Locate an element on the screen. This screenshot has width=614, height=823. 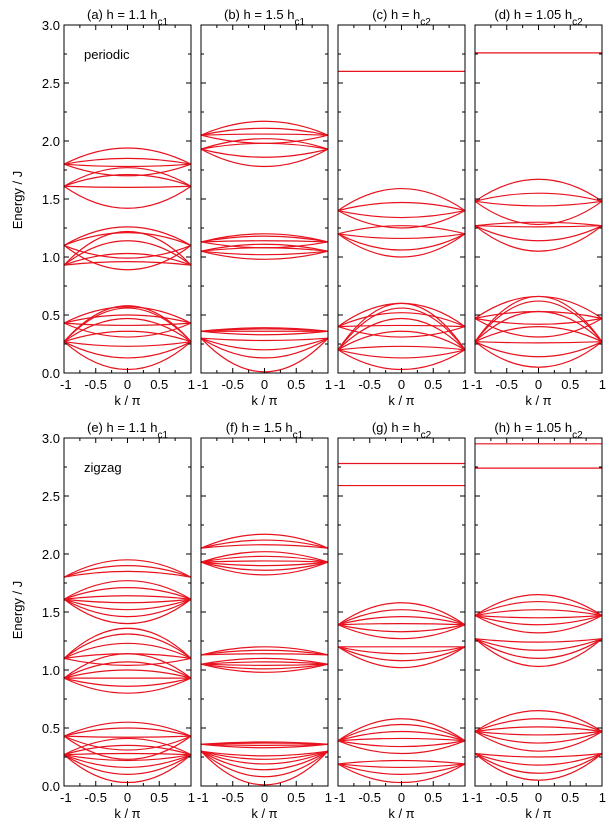
panel-frame is located at coordinates (401, 612).